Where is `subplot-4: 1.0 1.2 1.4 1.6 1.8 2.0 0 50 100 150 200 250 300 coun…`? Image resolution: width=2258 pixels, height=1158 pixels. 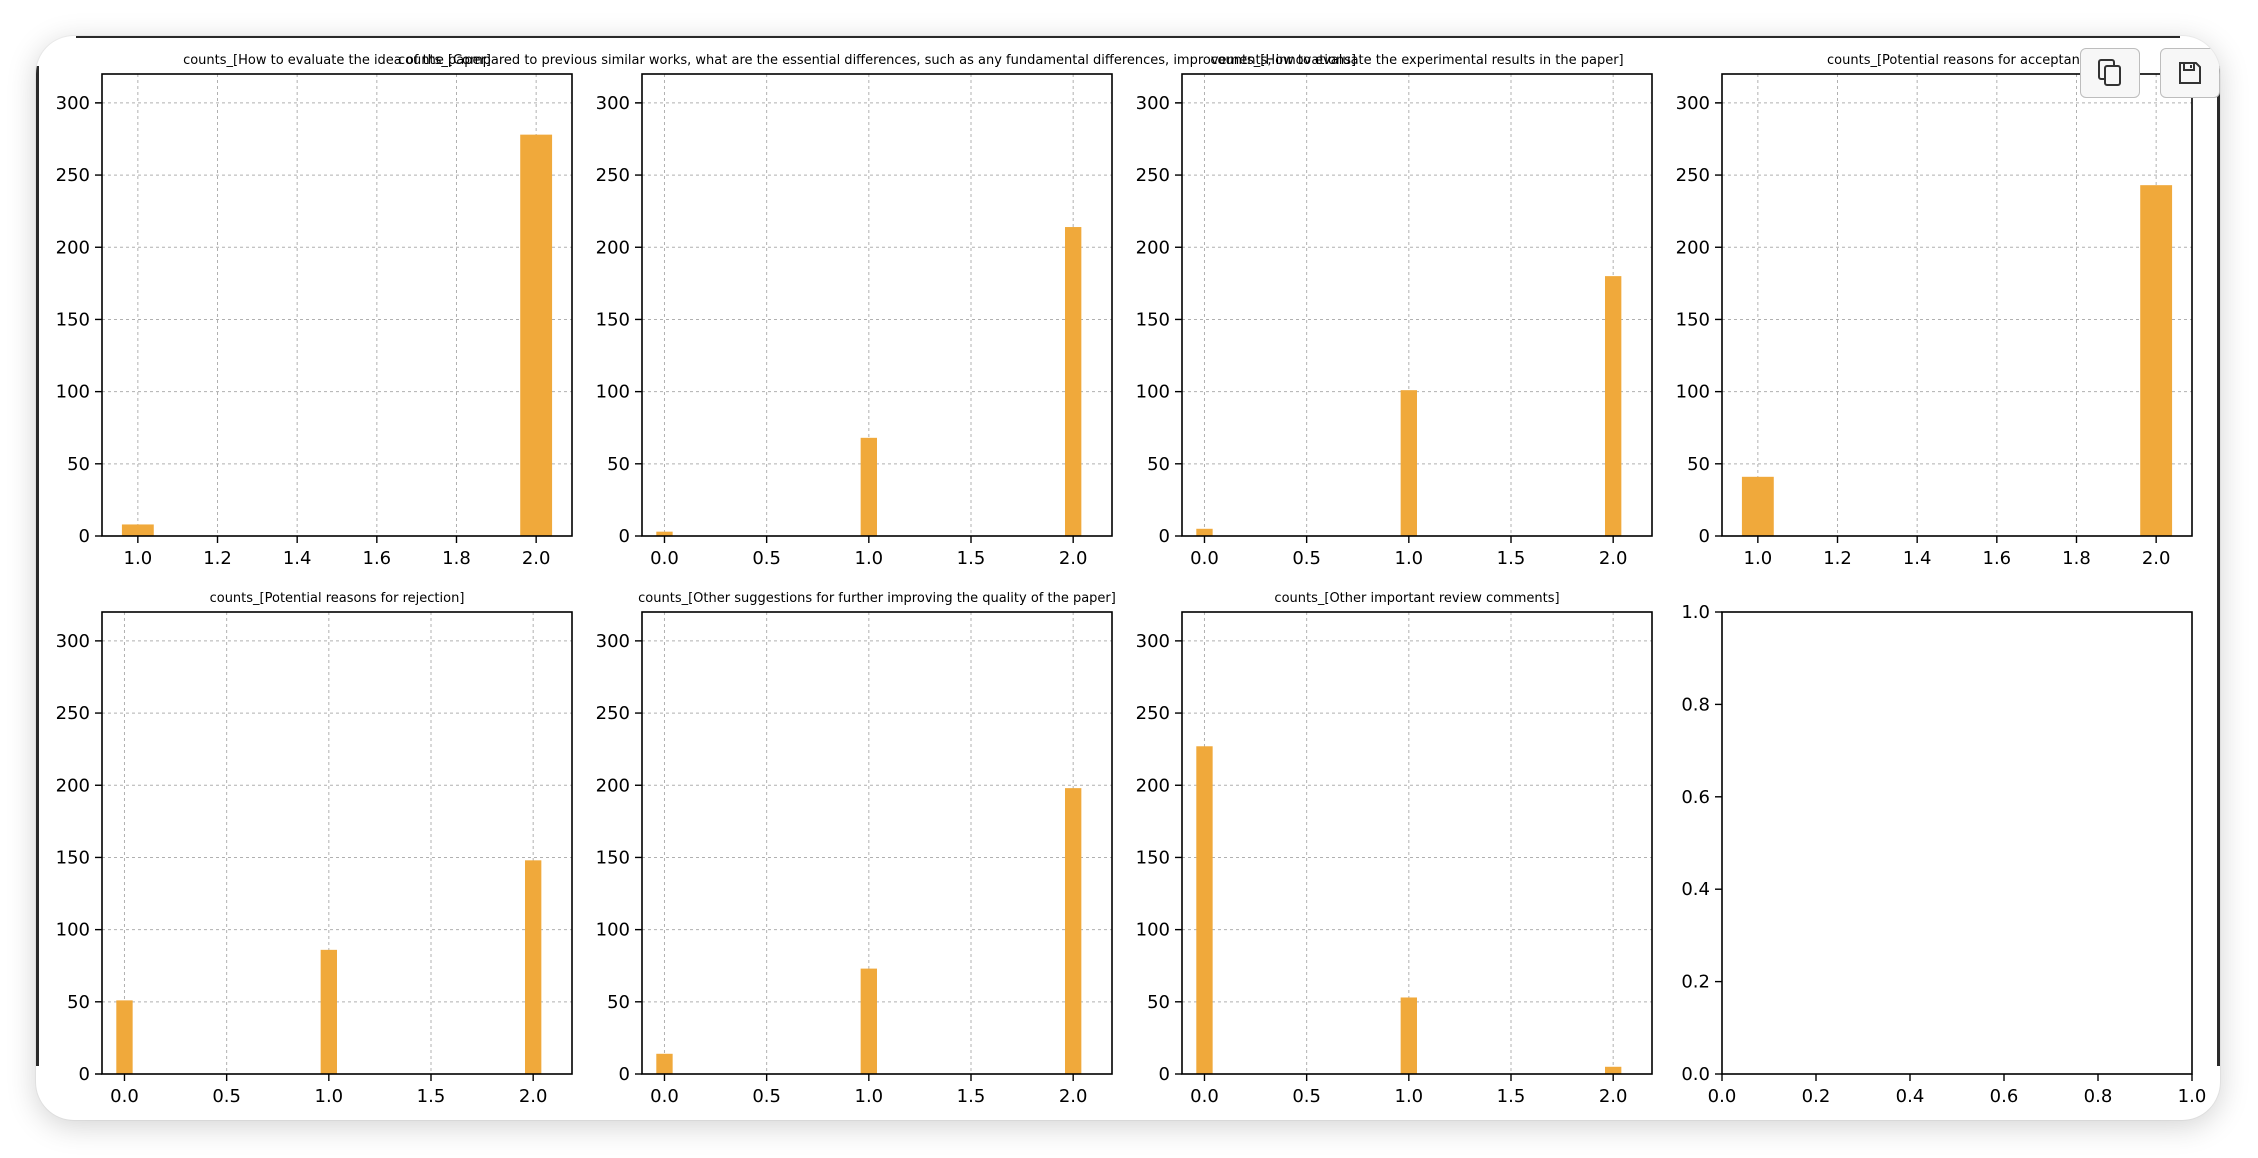 subplot-4: 1.0 1.2 1.4 1.6 1.8 2.0 0 50 100 150 200 250 300 coun… is located at coordinates (1934, 311).